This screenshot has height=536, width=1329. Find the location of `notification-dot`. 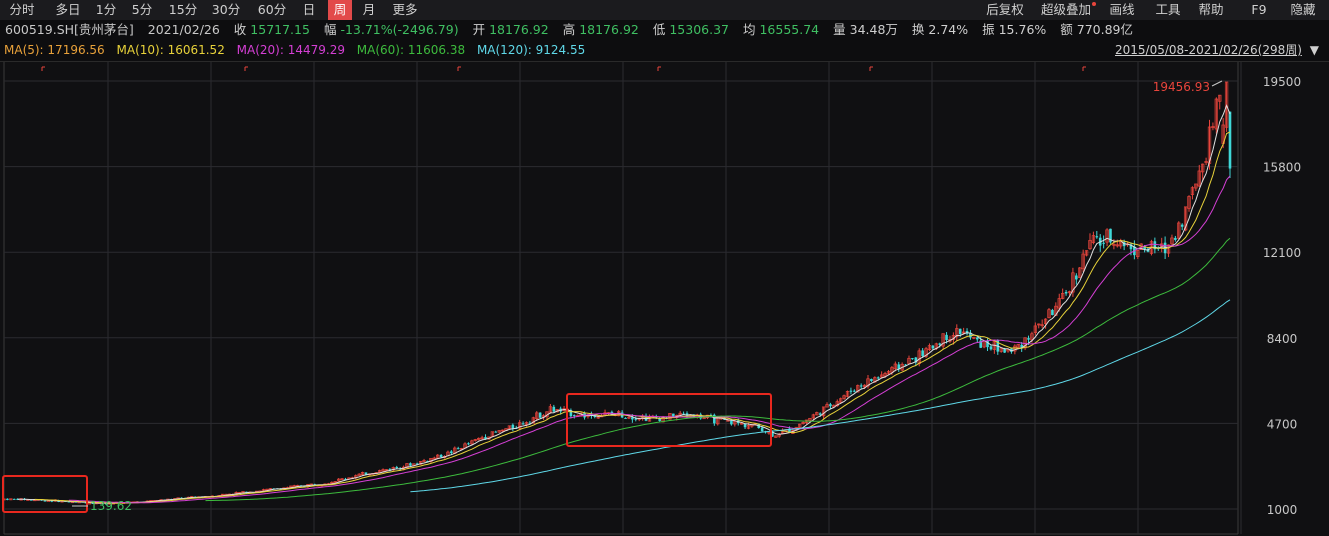

notification-dot is located at coordinates (1094, 4).